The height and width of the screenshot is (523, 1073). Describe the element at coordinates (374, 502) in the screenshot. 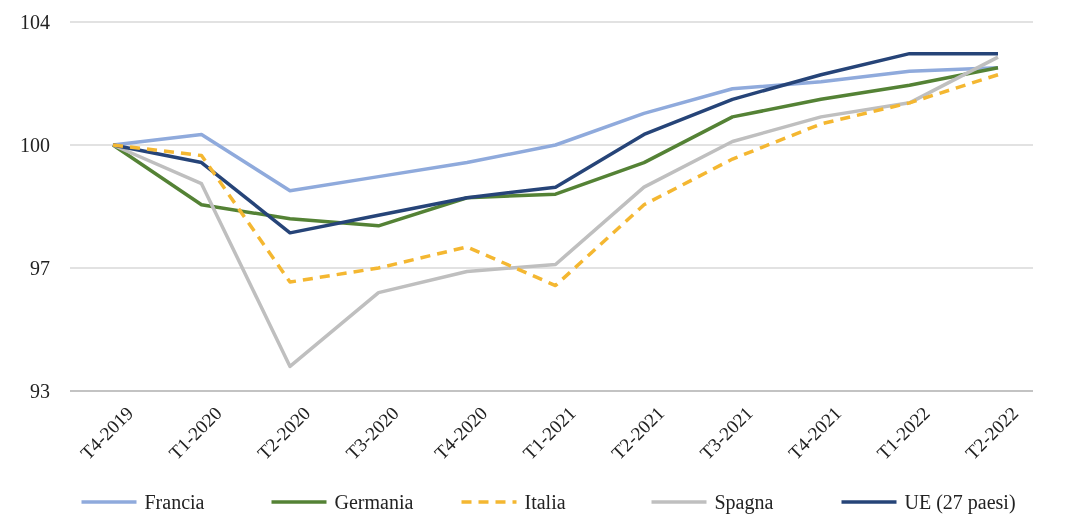

I see `legend-label: Germania` at that location.